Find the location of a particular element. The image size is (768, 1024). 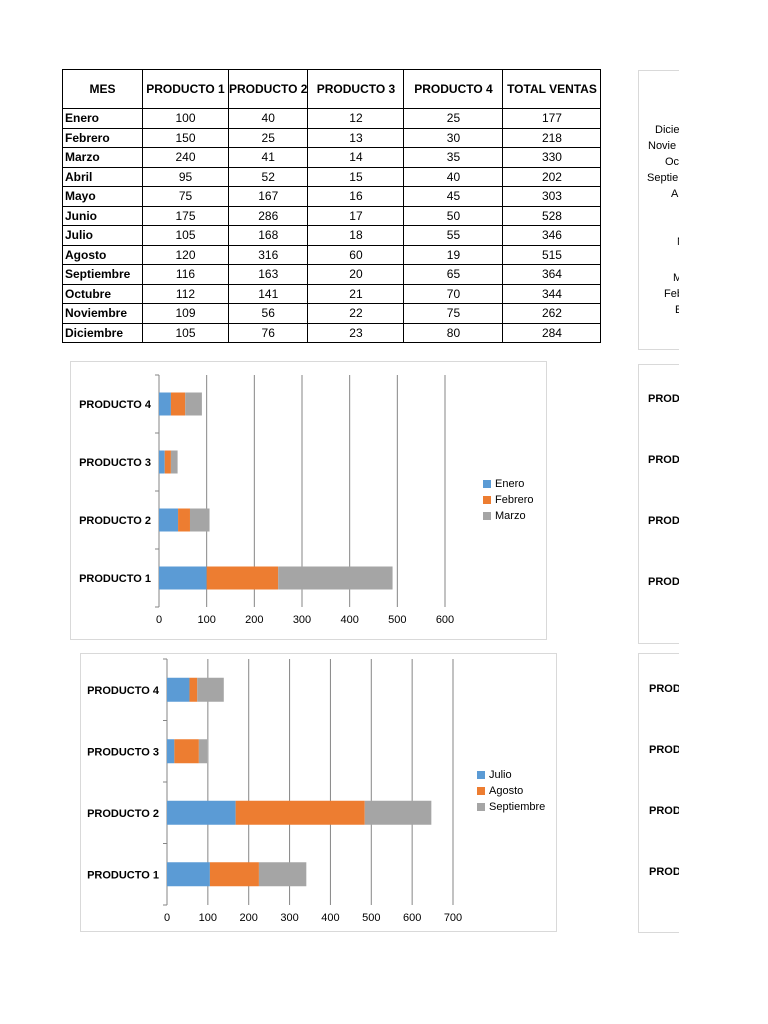

bar-producto-2-julio is located at coordinates (201, 812).